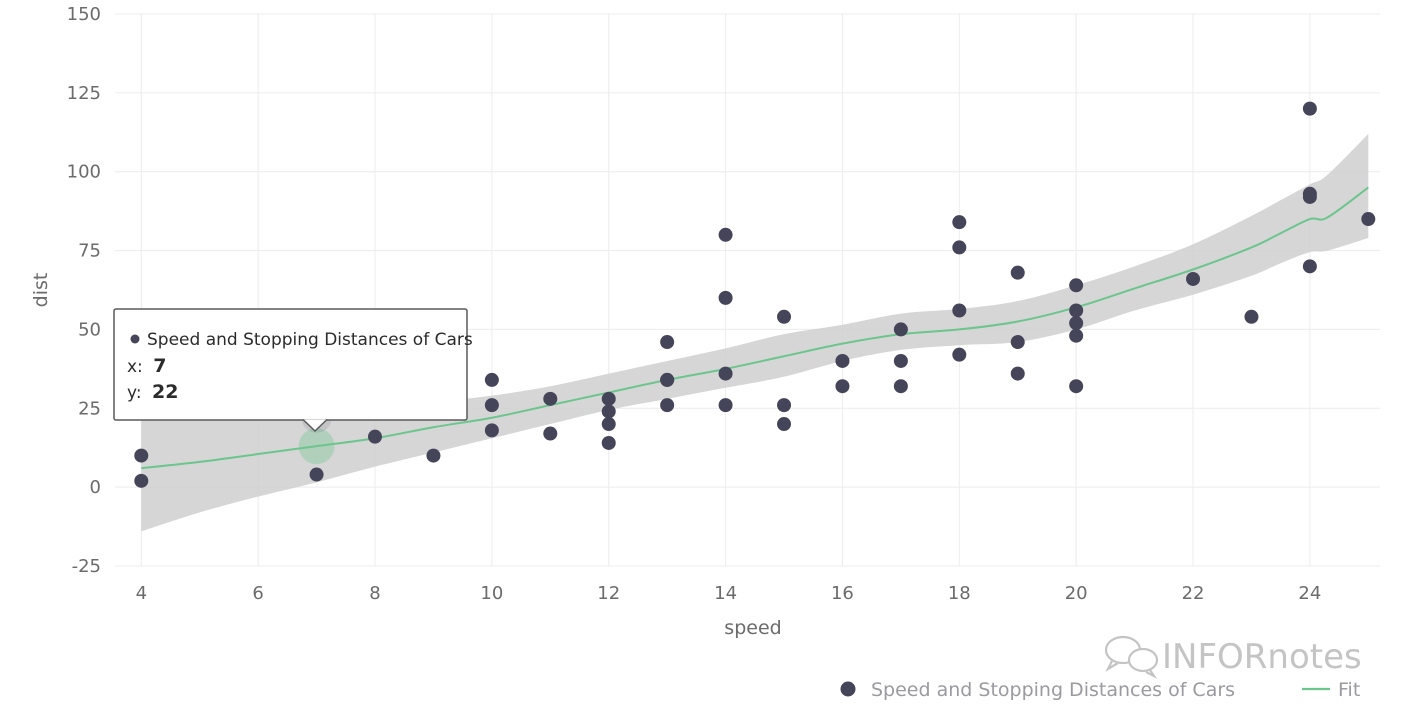 This screenshot has height=714, width=1401. I want to click on x-tick-label: 4, so click(141, 593).